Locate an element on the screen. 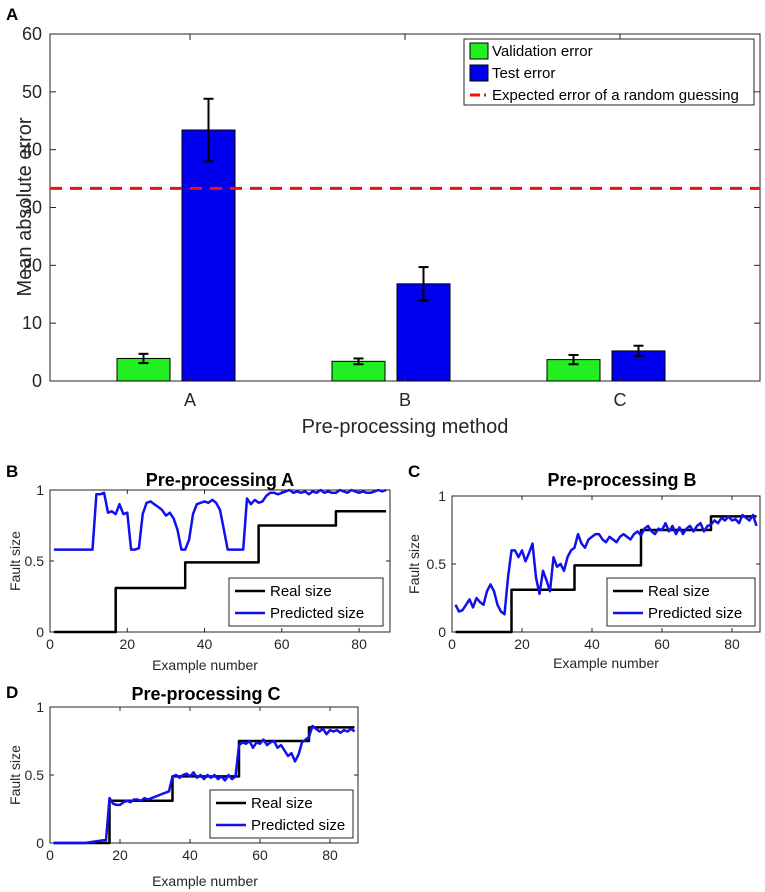  y-tick-label: 50 is located at coordinates (32, 92).